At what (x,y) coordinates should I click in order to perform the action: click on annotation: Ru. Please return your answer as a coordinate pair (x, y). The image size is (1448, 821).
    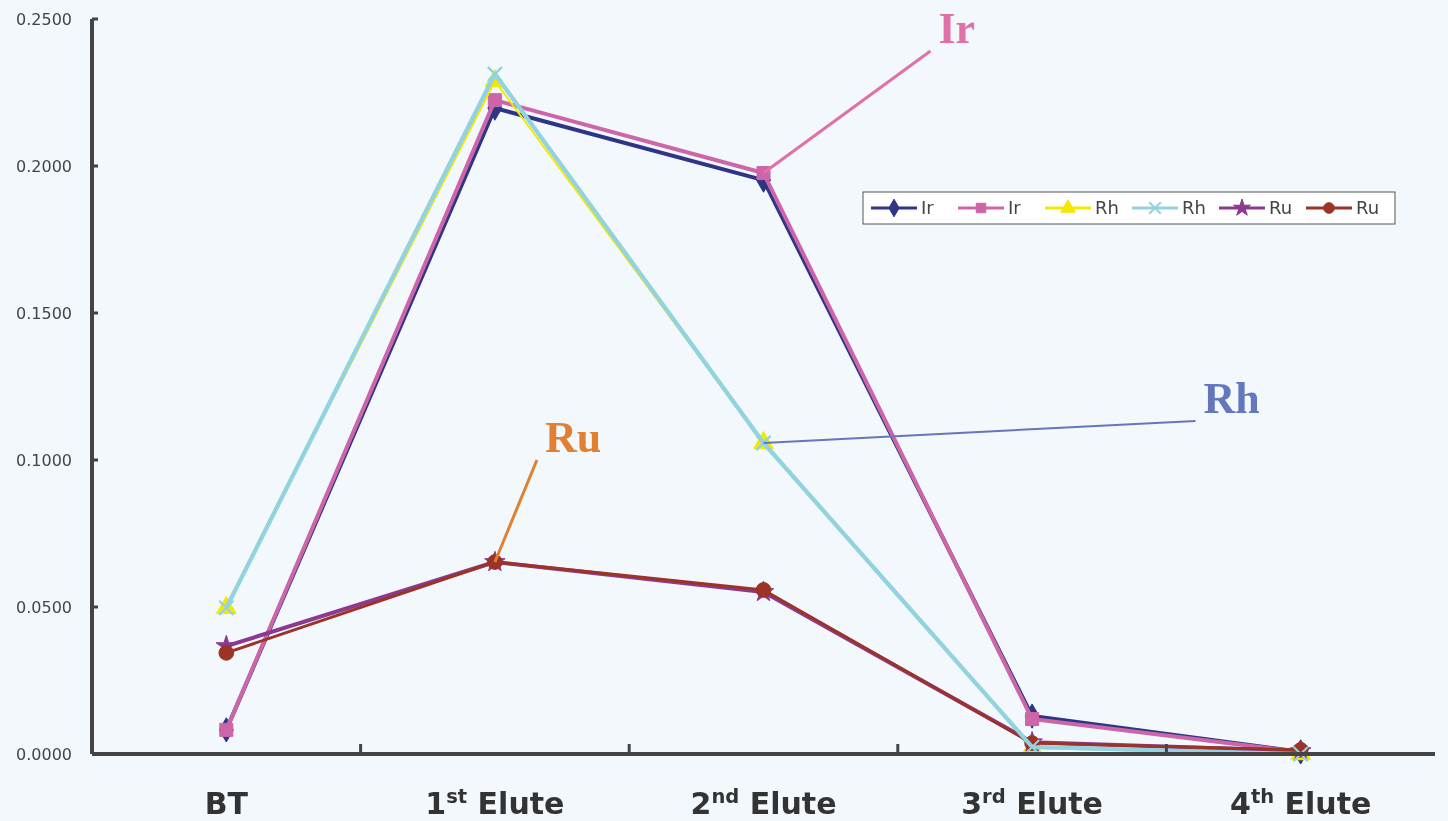
    Looking at the image, I should click on (573, 438).